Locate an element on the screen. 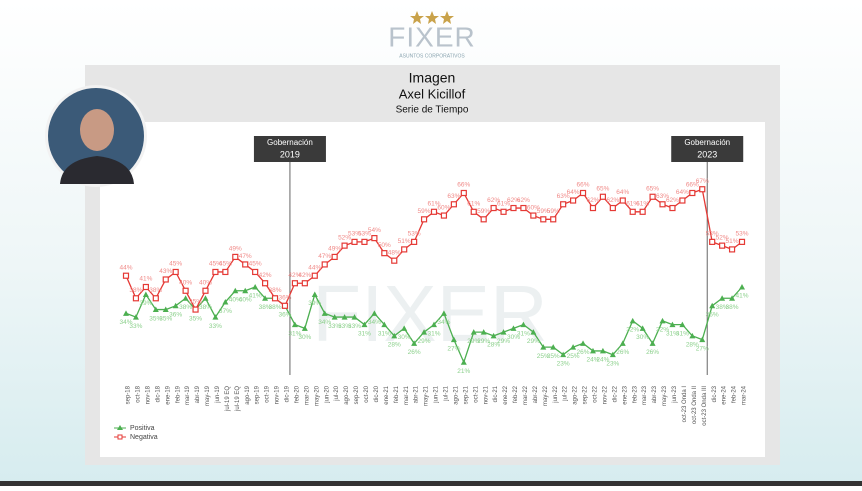 The image size is (862, 491). x-tick-label: oct-20 is located at coordinates (367, 393).